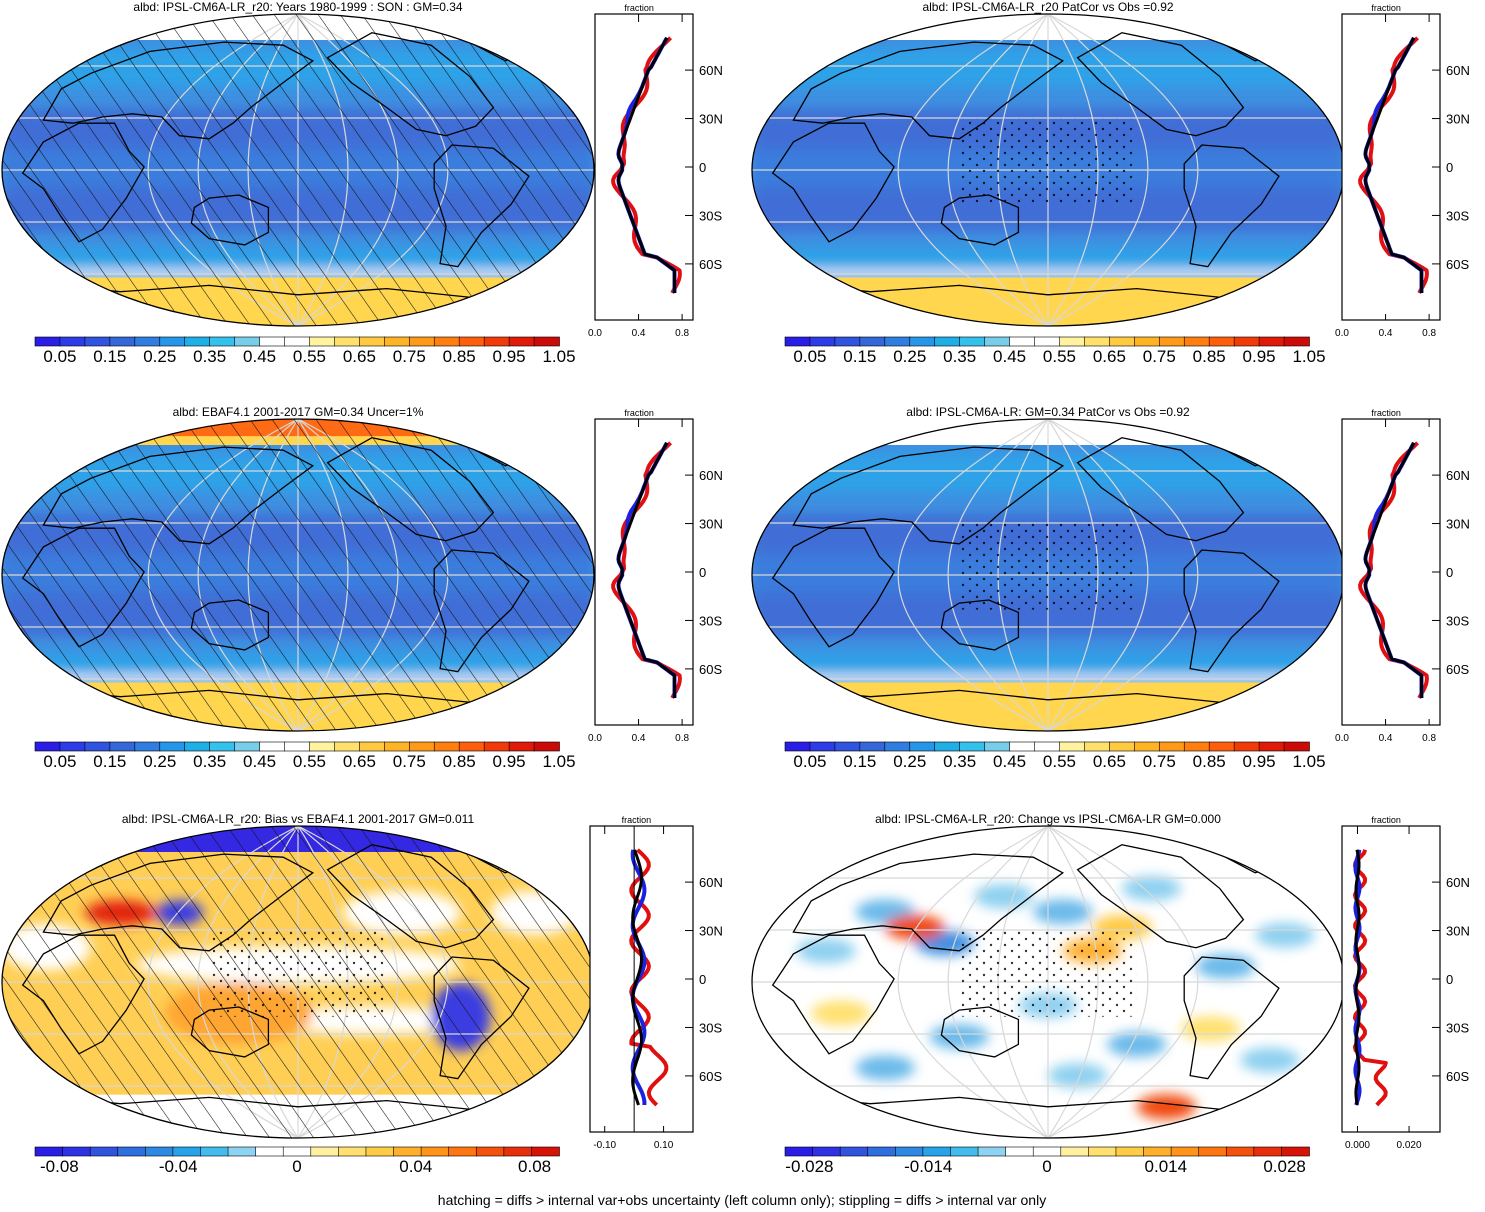 The width and height of the screenshot is (1485, 1212). I want to click on map-field, so click(298, 170).